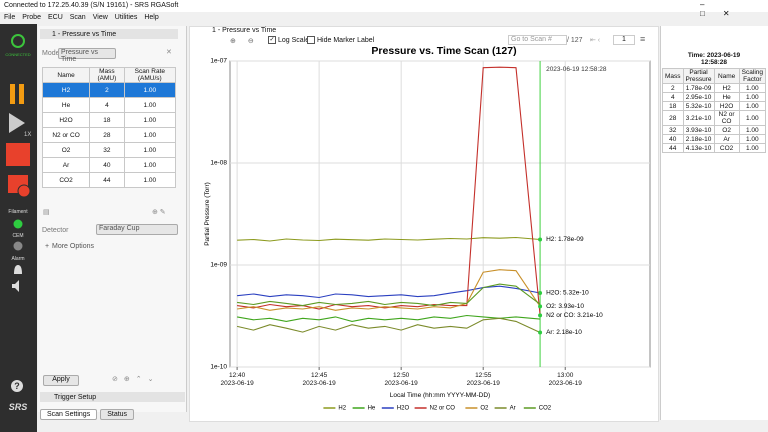 The height and width of the screenshot is (432, 768). Describe the element at coordinates (19, 186) in the screenshot. I see `timed-stop-button` at that location.